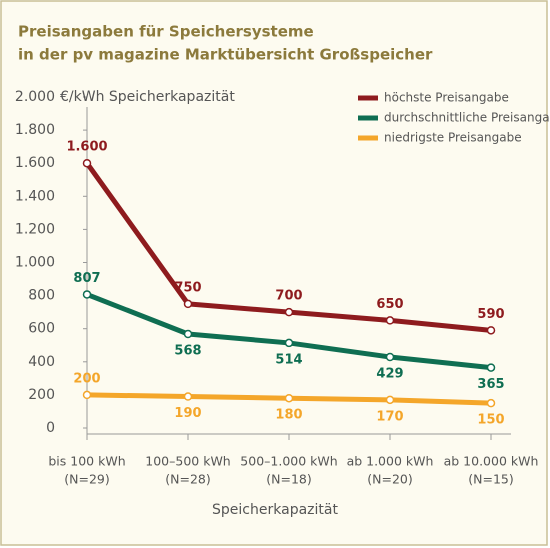 Image resolution: width=550 pixels, height=548 pixels. What do you see at coordinates (467, 118) in the screenshot?
I see `legend-label: durchschnittliche Preisangabe` at bounding box center [467, 118].